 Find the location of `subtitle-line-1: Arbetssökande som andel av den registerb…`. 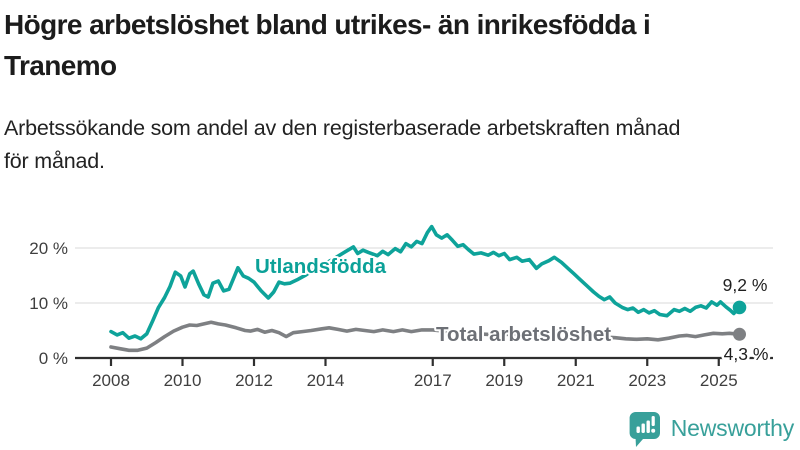

subtitle-line-1: Arbetssökande som andel av den registerb… is located at coordinates (342, 128).